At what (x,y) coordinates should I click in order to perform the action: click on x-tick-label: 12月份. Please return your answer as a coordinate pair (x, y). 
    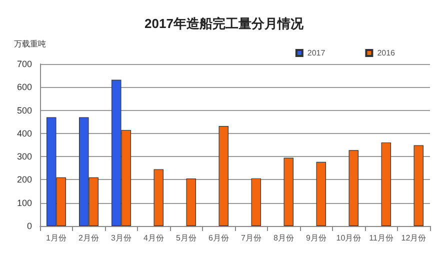
    Looking at the image, I should click on (413, 238).